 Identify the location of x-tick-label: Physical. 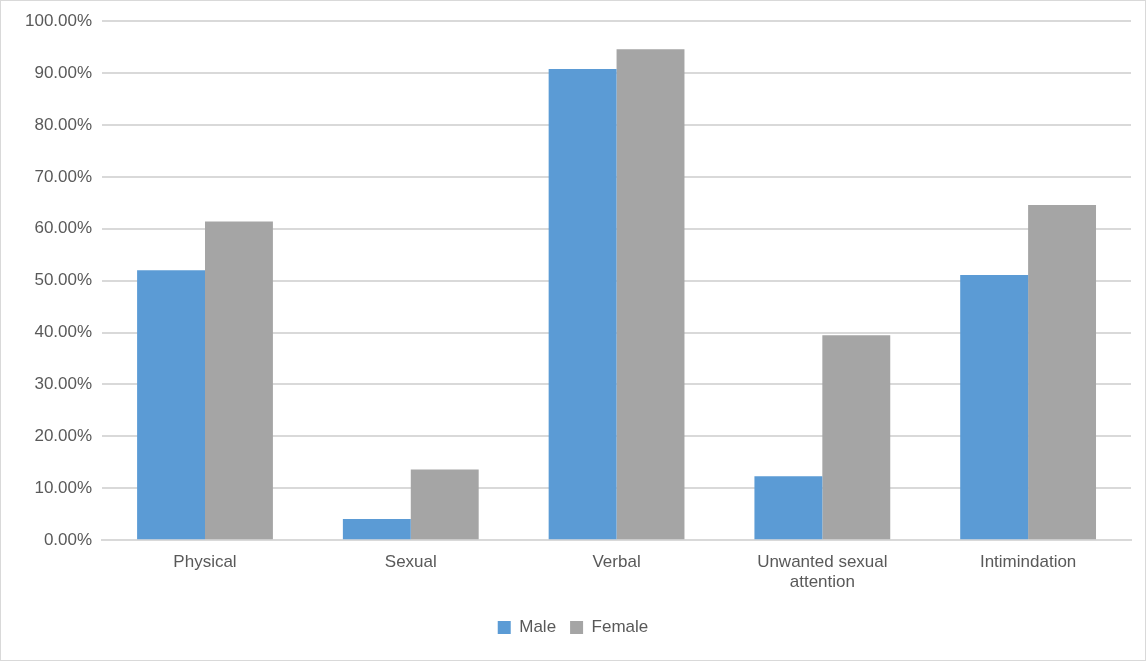
(205, 562).